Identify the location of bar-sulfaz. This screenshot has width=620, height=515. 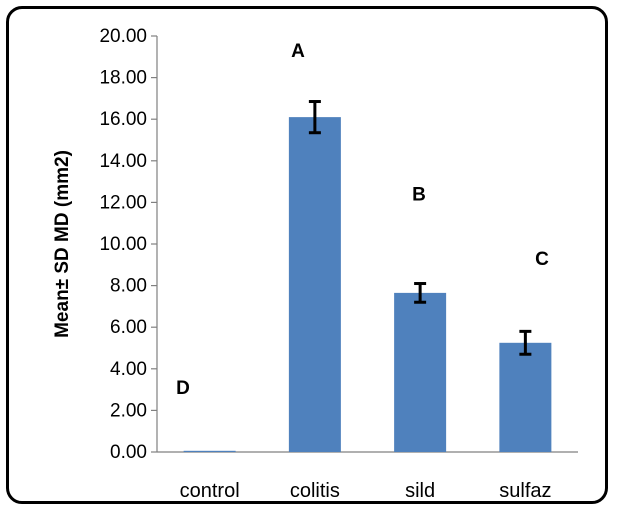
(525, 397).